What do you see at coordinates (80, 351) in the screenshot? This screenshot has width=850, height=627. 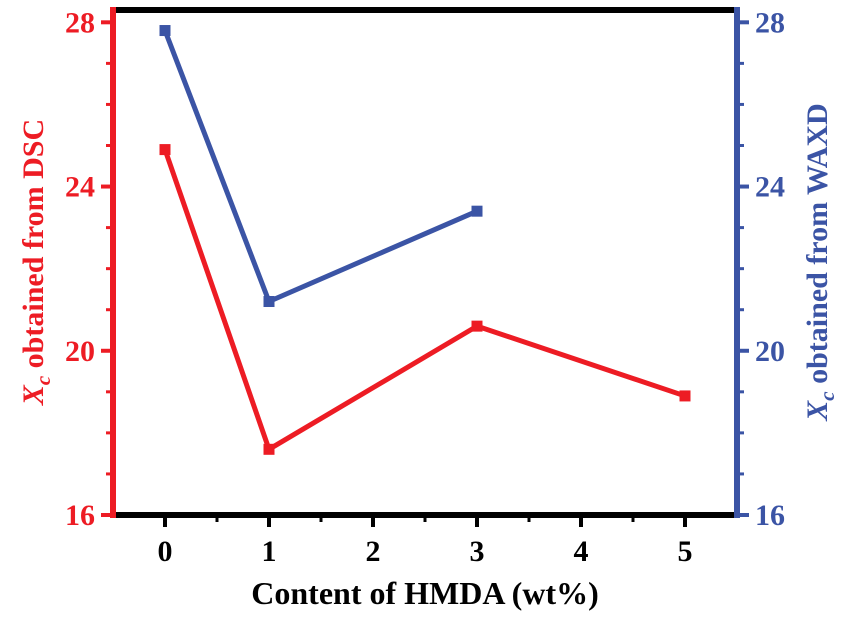 I see `left-y-tick-label: 20` at bounding box center [80, 351].